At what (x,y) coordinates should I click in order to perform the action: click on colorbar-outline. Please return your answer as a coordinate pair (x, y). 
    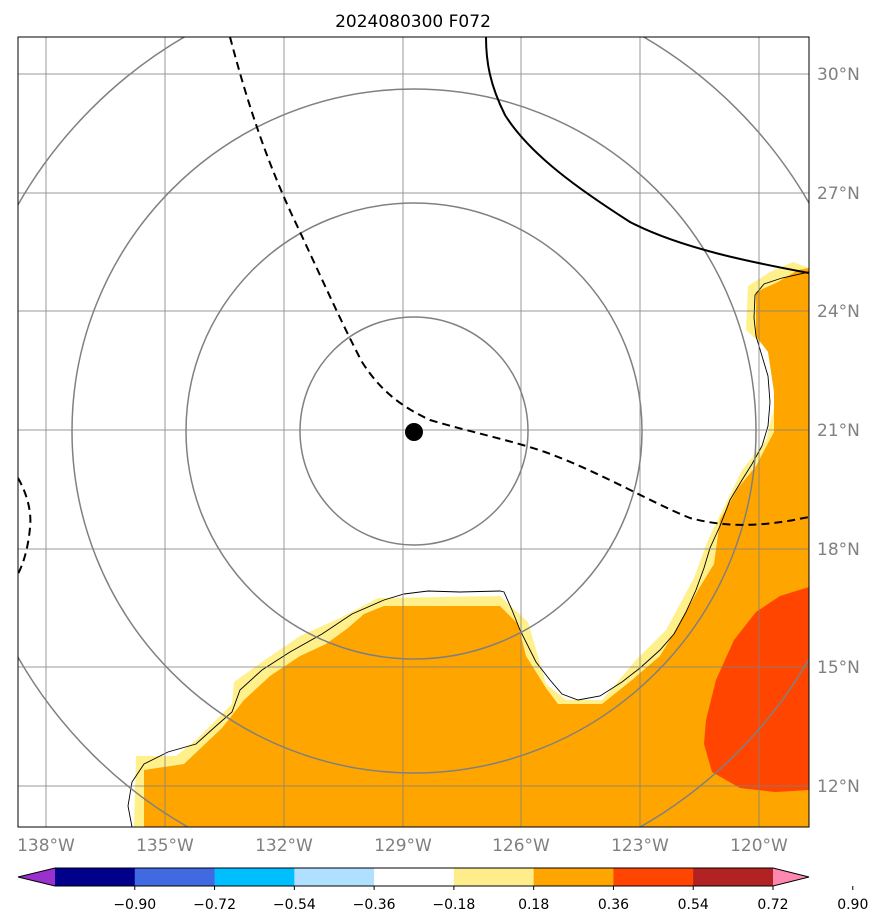
    Looking at the image, I should click on (413, 877).